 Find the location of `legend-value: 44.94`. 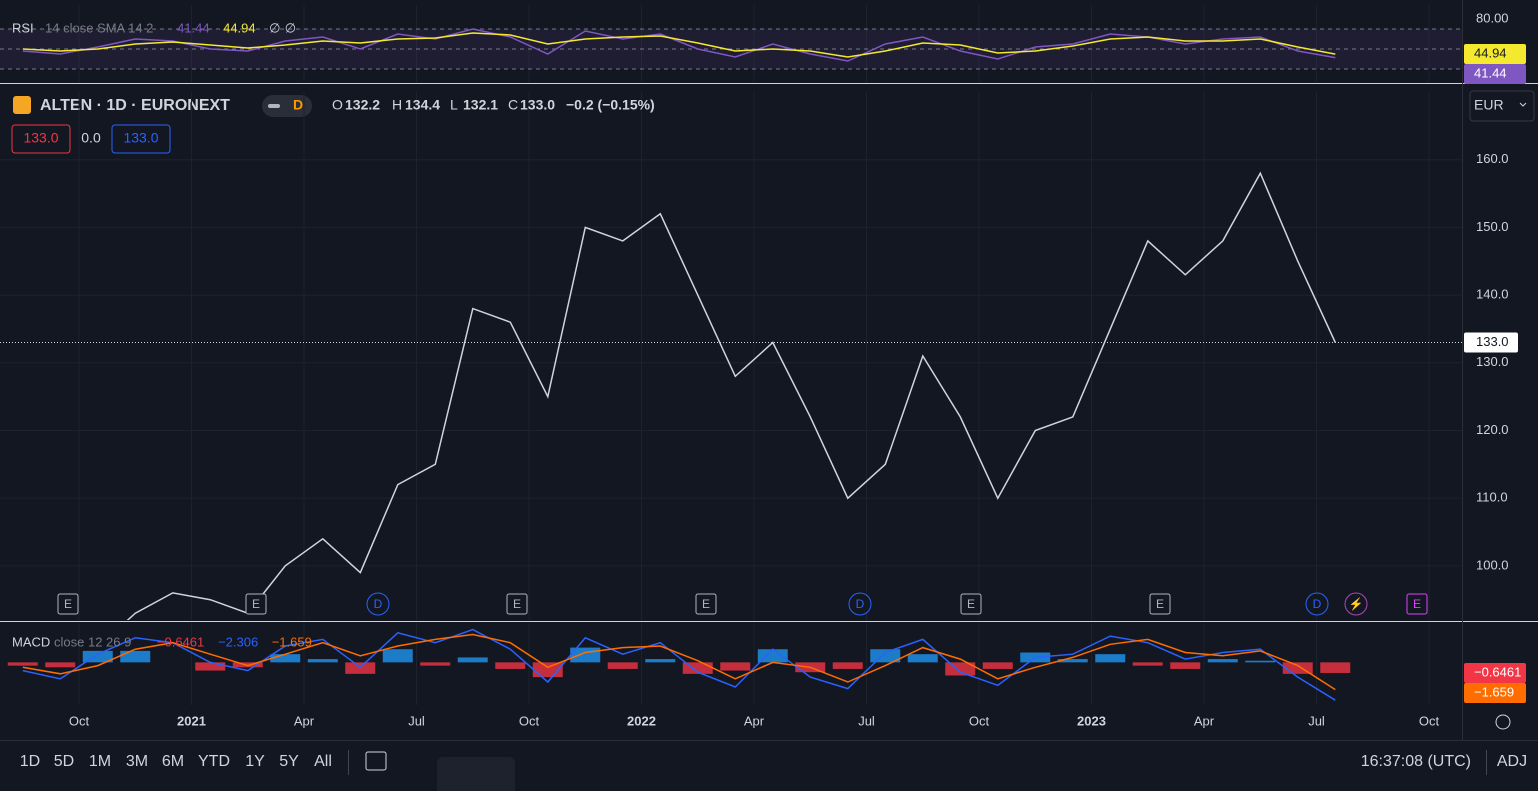

legend-value: 44.94 is located at coordinates (239, 27).